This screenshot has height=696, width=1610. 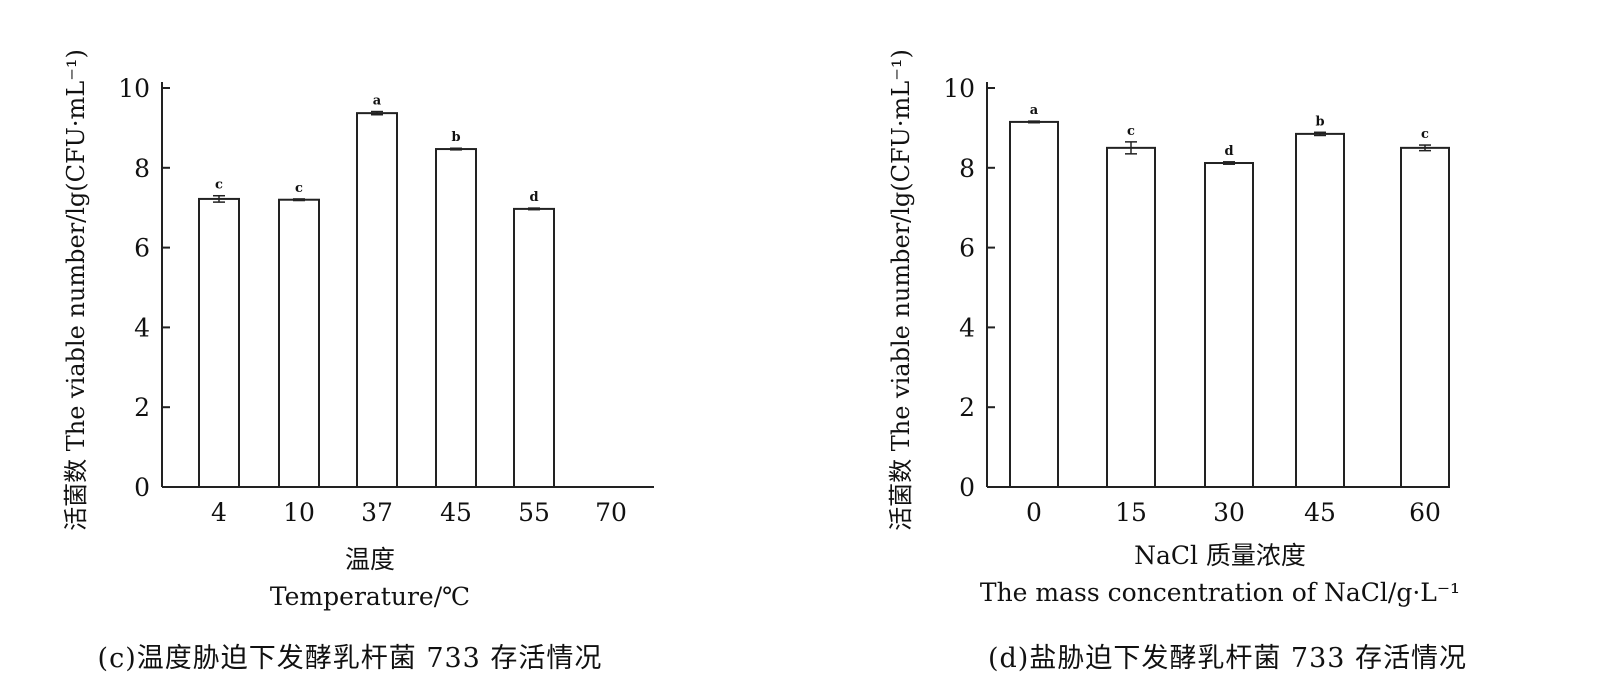 What do you see at coordinates (1220, 555) in the screenshot?
I see `x-axis-label-cn: NaCl 质量浓度` at bounding box center [1220, 555].